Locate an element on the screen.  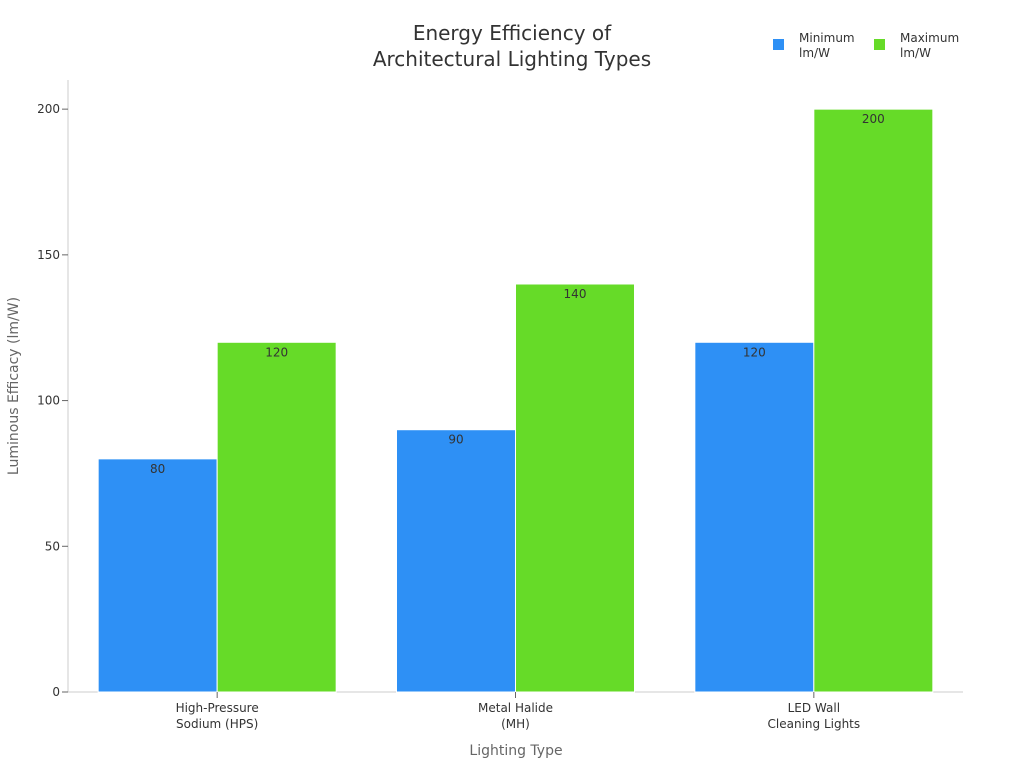
y-tick-label: 50 is located at coordinates (52, 546).